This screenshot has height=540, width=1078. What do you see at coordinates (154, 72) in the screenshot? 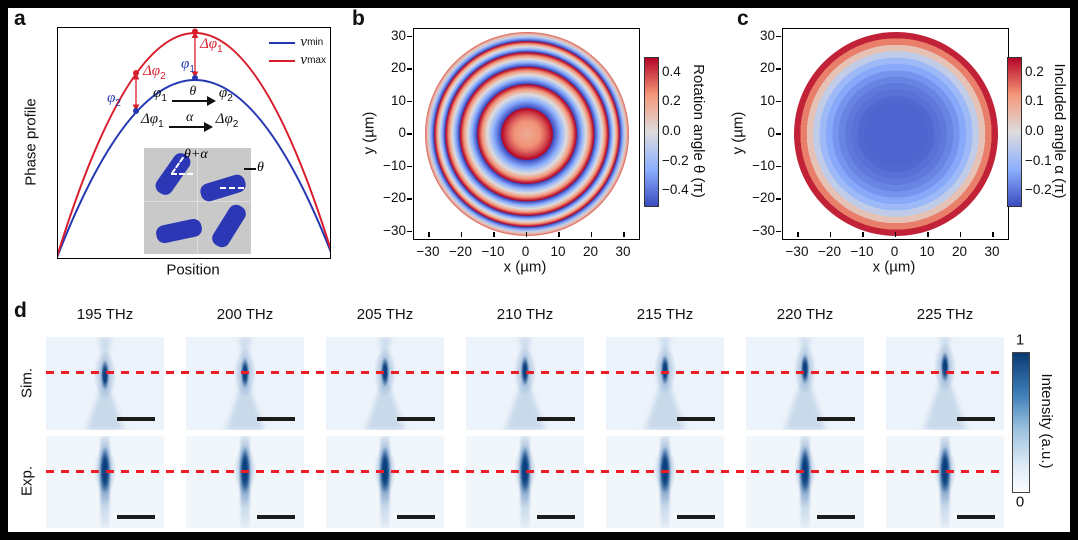
I see `delta-phi-2-annotation: Δφ2` at bounding box center [154, 72].